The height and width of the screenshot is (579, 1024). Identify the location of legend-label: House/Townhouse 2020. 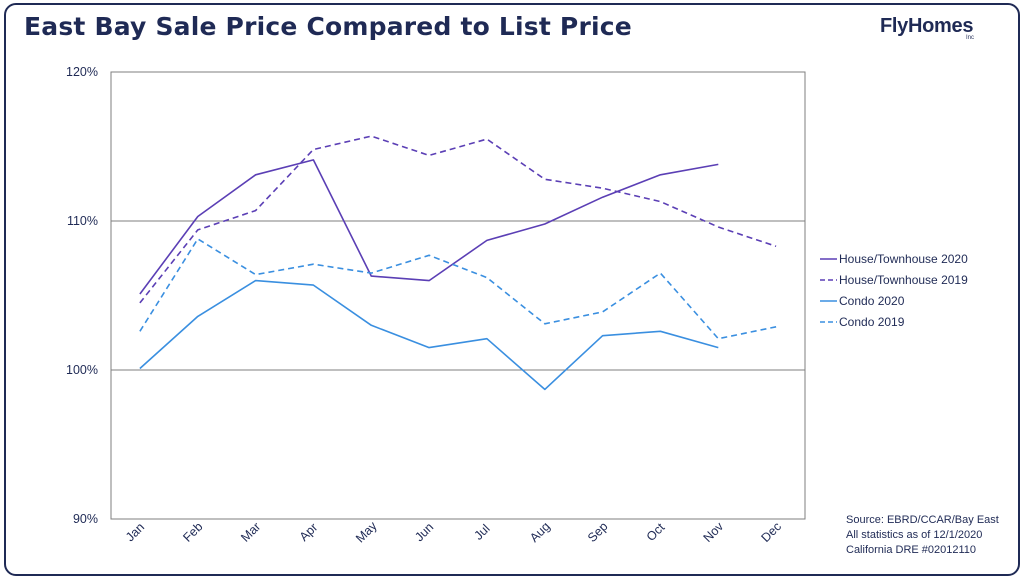
(903, 259).